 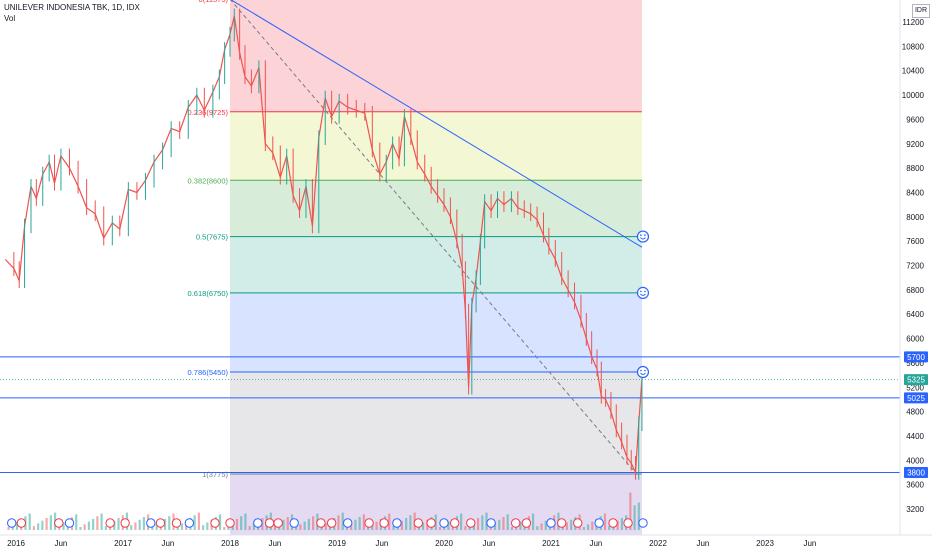 What do you see at coordinates (230, 543) in the screenshot?
I see `x-tick-label: 2018` at bounding box center [230, 543].